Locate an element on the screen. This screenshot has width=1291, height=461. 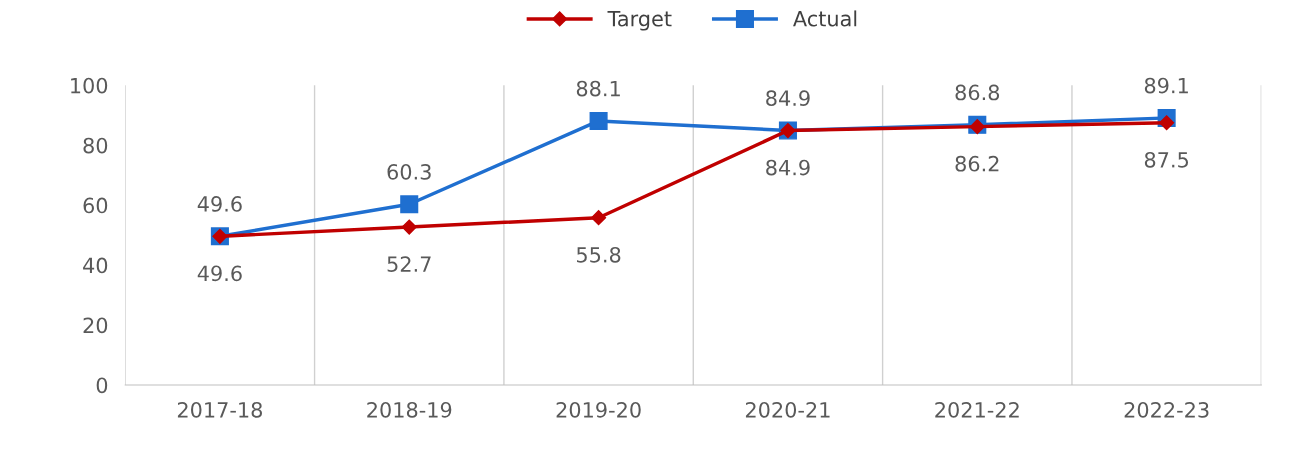
x-tick-label: 2018-19 is located at coordinates (409, 409).